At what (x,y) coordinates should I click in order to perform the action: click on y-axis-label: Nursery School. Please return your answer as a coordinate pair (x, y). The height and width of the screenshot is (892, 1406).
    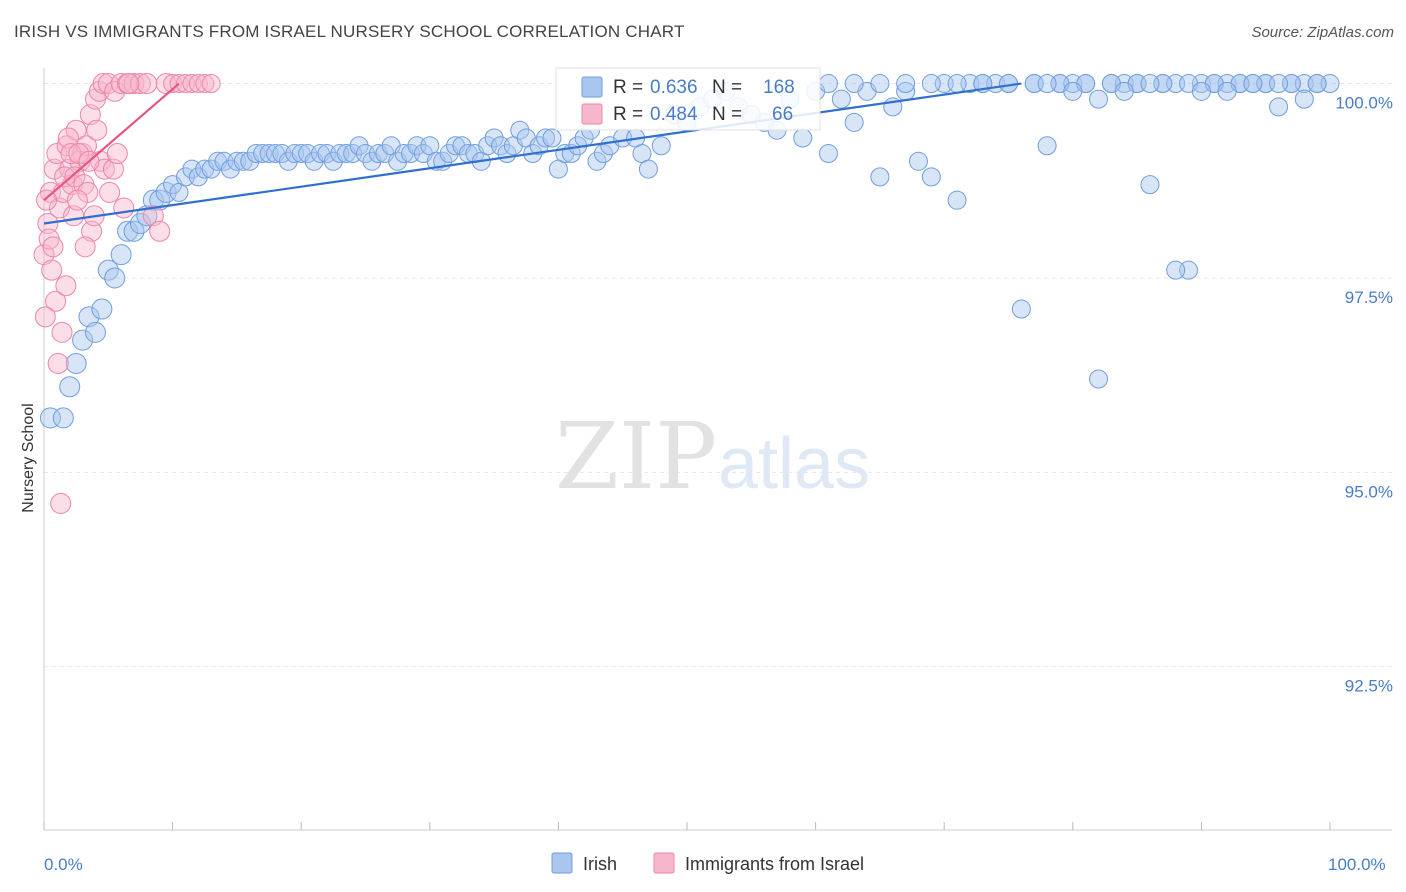
    Looking at the image, I should click on (28, 457).